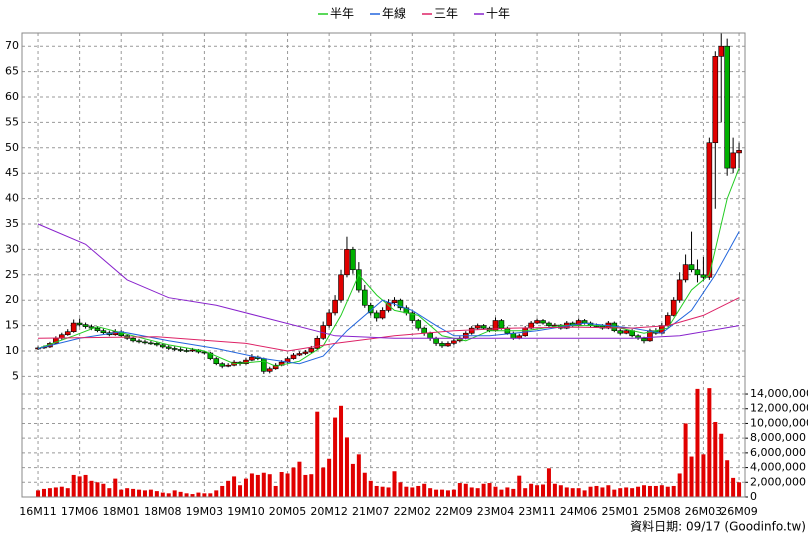 This screenshot has height=540, width=808. I want to click on y2-tick-label: 0, so click(753, 496).